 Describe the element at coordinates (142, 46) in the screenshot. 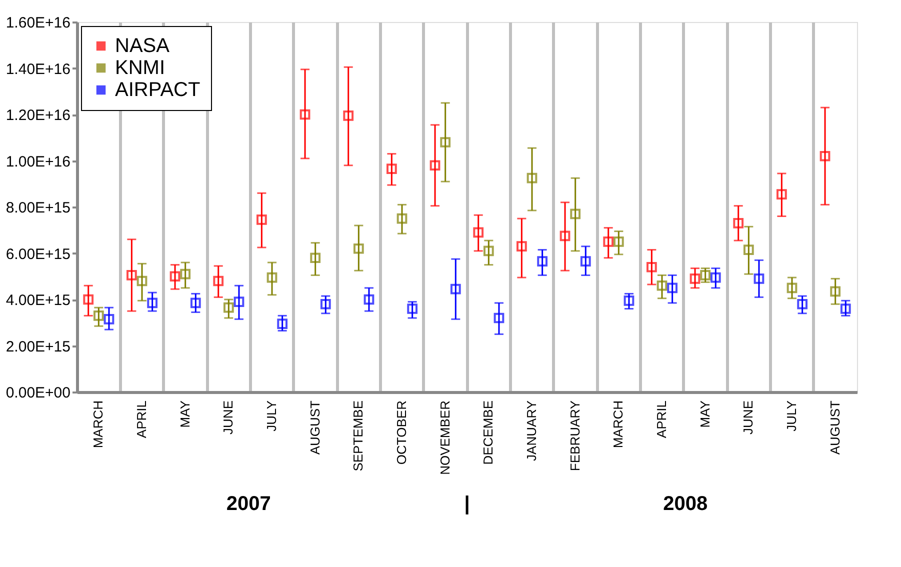

I see `legend-label: NASA` at that location.